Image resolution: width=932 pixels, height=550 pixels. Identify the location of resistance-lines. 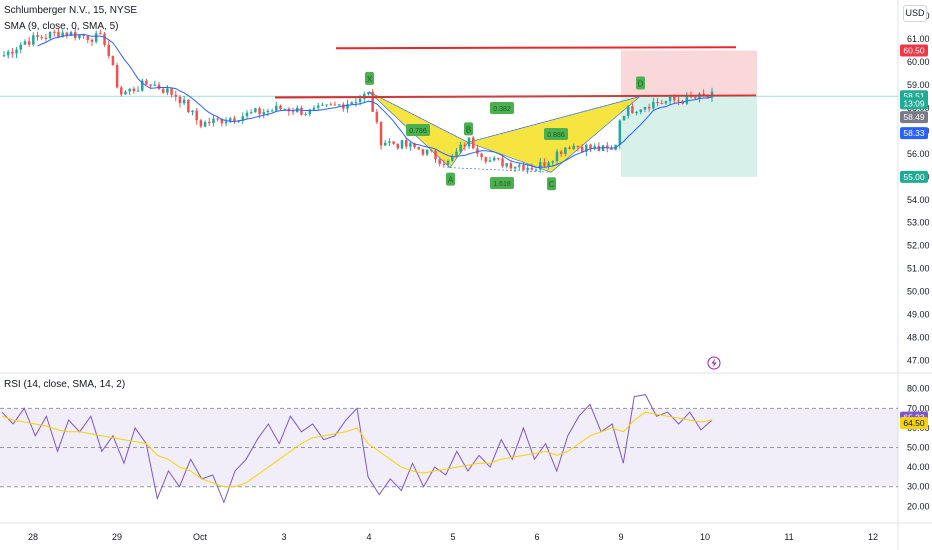
(449, 72).